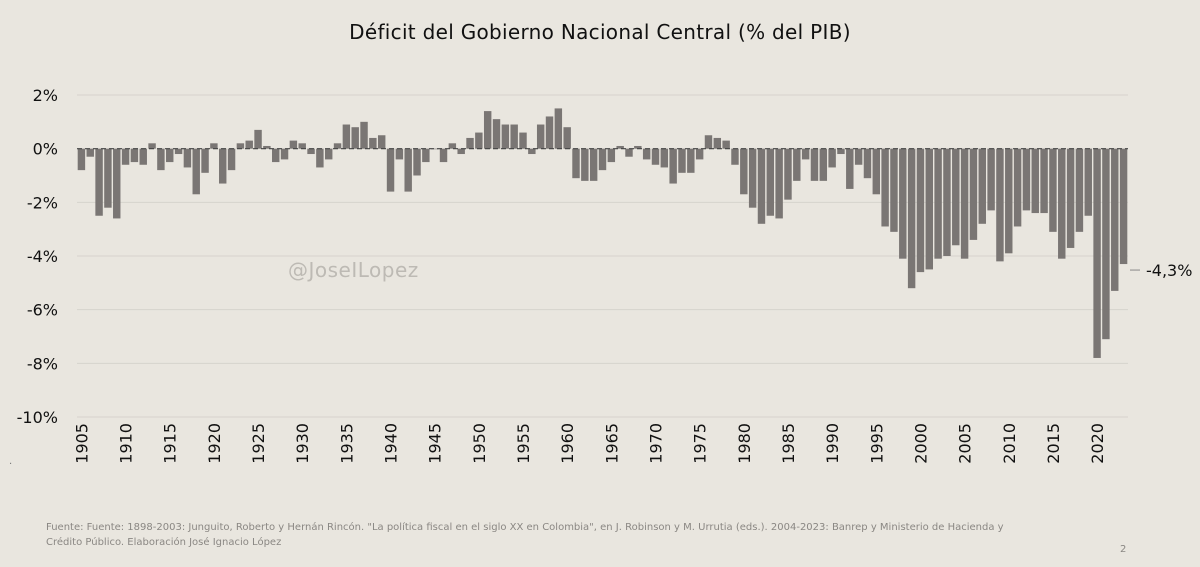 The image size is (1200, 567). I want to click on bar-1976, so click(708, 142).